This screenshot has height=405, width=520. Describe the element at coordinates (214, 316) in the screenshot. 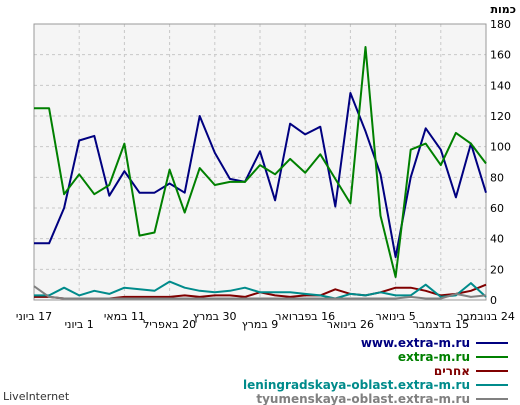

I see `x-tick-label: 30 במרץ` at that location.